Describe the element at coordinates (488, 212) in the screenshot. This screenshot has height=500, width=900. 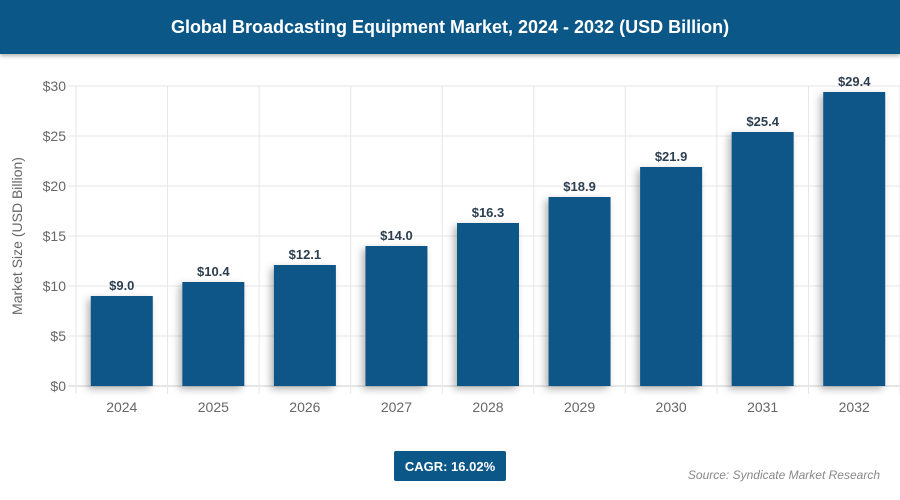
I see `data-label: $16.3` at that location.